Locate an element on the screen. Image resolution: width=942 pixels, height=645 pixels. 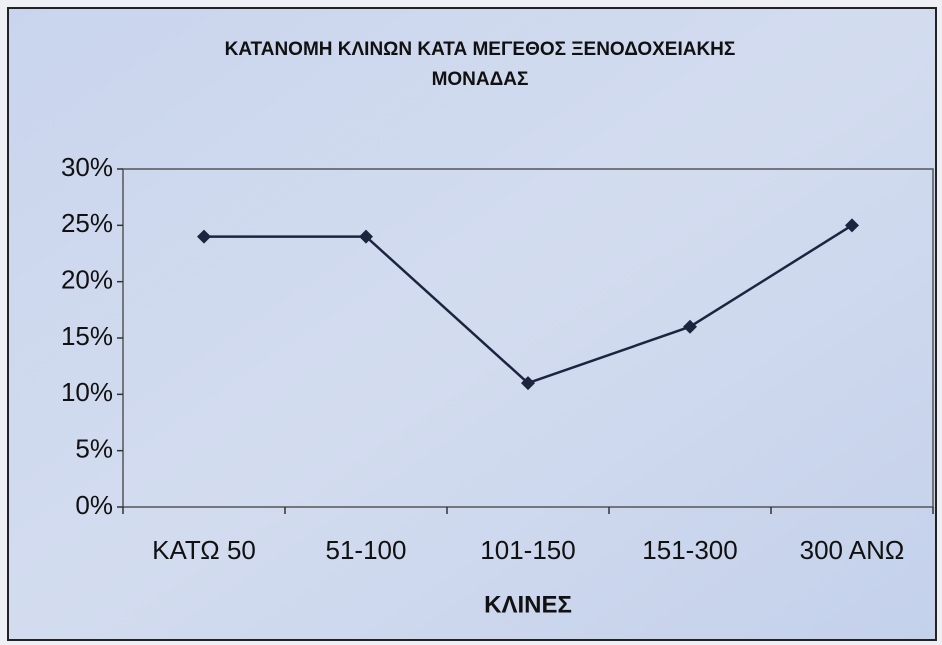
y-tick-label: 10% is located at coordinates (87, 392).